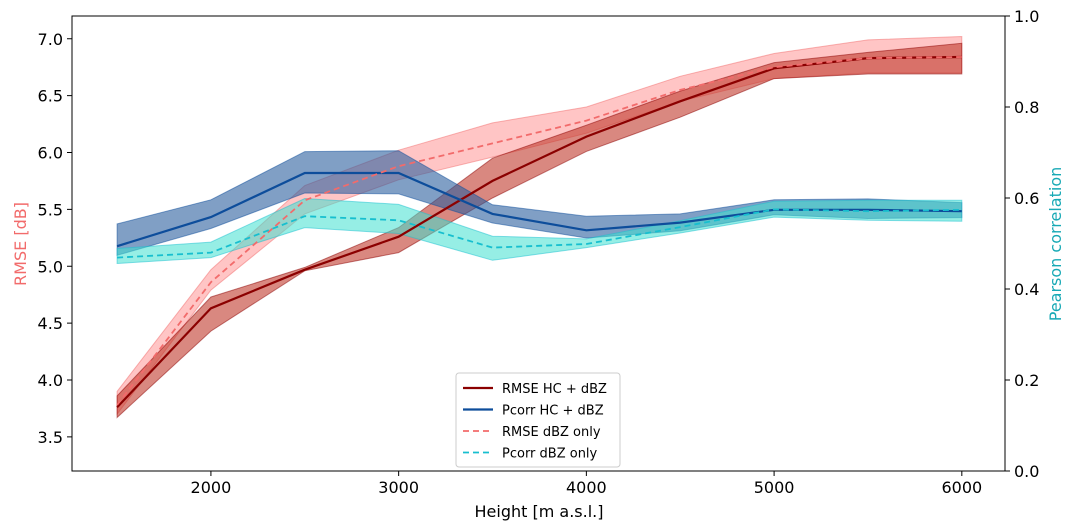 This screenshot has height=526, width=1069. I want to click on legend-label-2: RMSE dBZ only, so click(551, 432).